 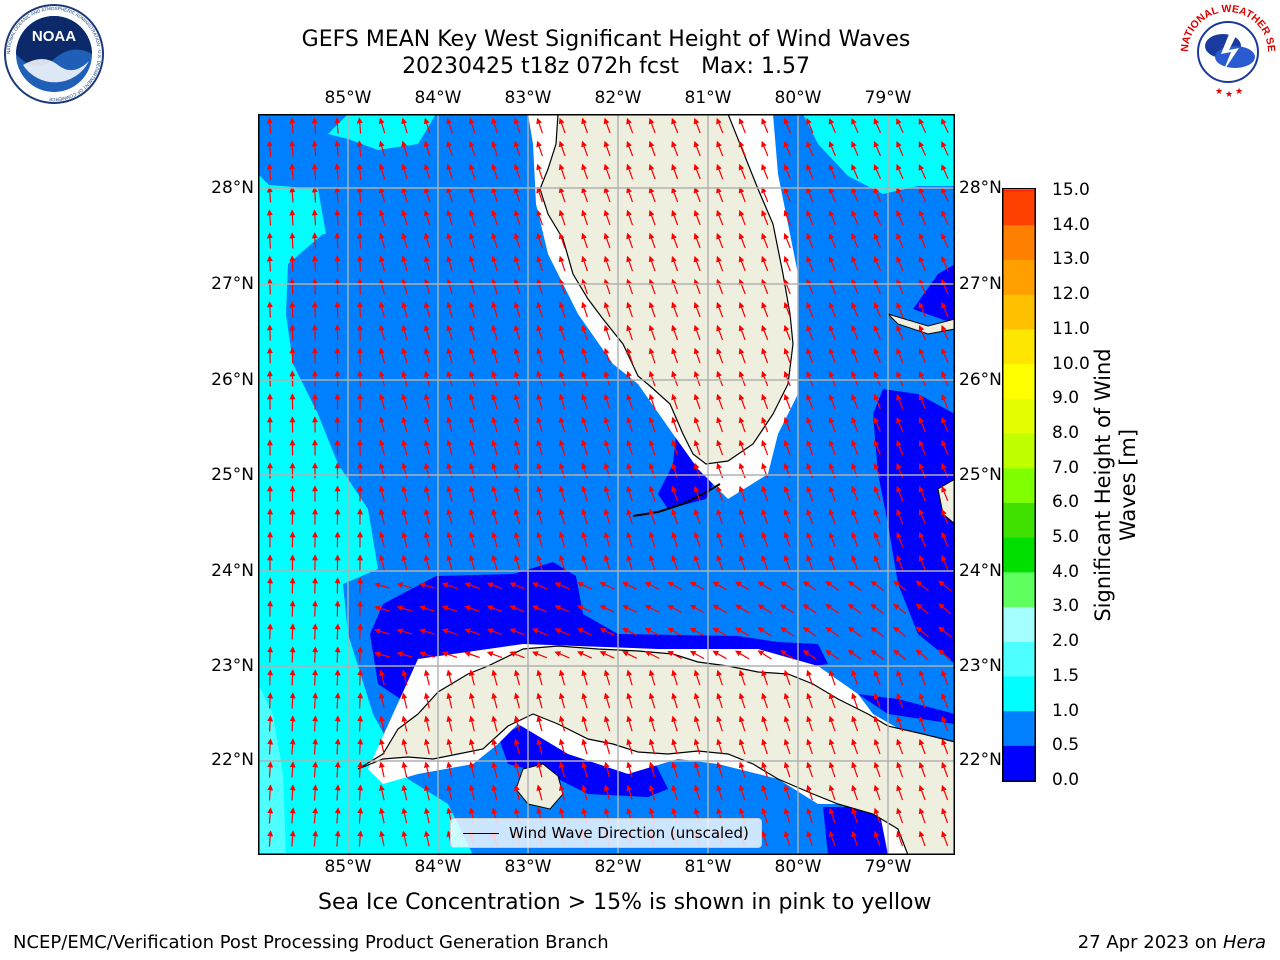 I want to click on lat-tick-right-3: 25°N, so click(x=980, y=475).